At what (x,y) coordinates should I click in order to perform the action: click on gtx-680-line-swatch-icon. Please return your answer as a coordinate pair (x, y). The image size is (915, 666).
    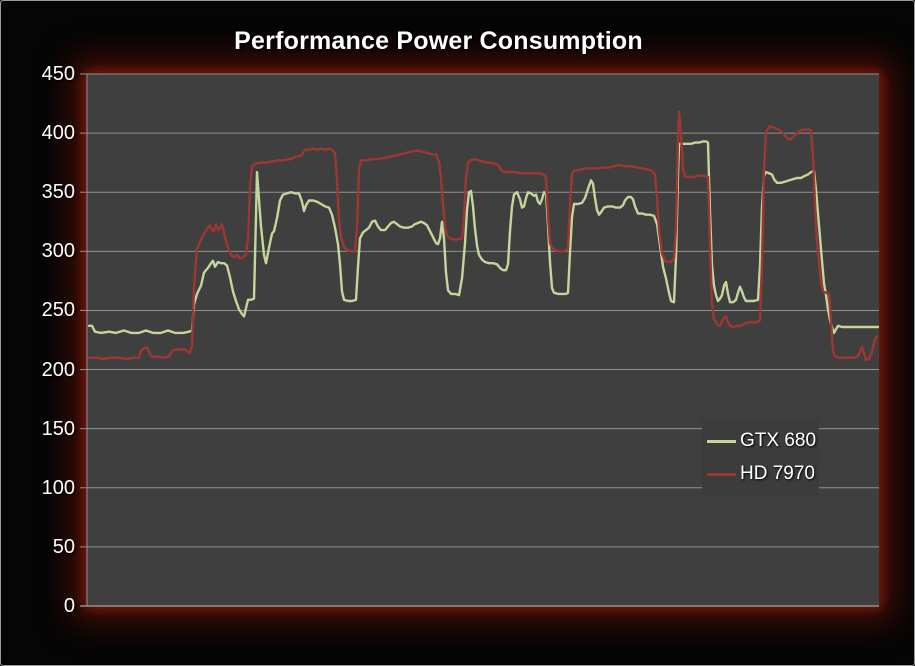
    Looking at the image, I should click on (721, 441).